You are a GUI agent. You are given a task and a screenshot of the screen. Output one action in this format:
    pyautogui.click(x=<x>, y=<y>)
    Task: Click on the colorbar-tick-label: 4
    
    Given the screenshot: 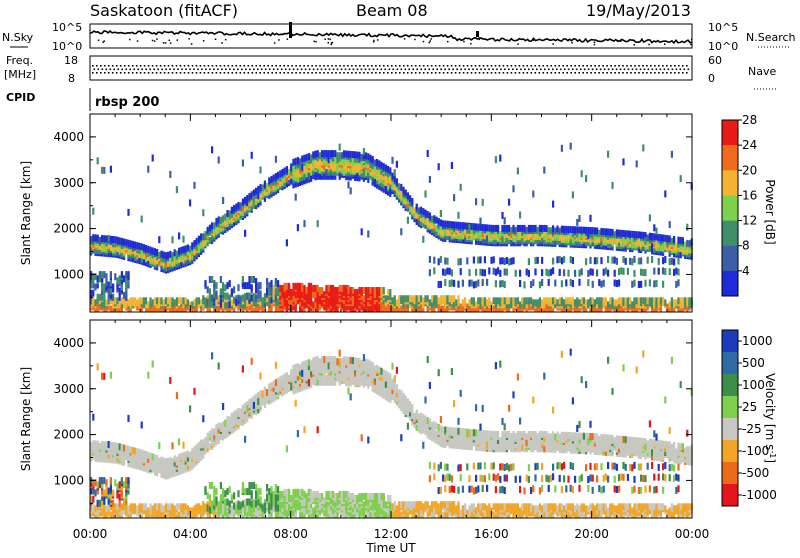 What is the action you would take?
    pyautogui.click(x=746, y=271)
    